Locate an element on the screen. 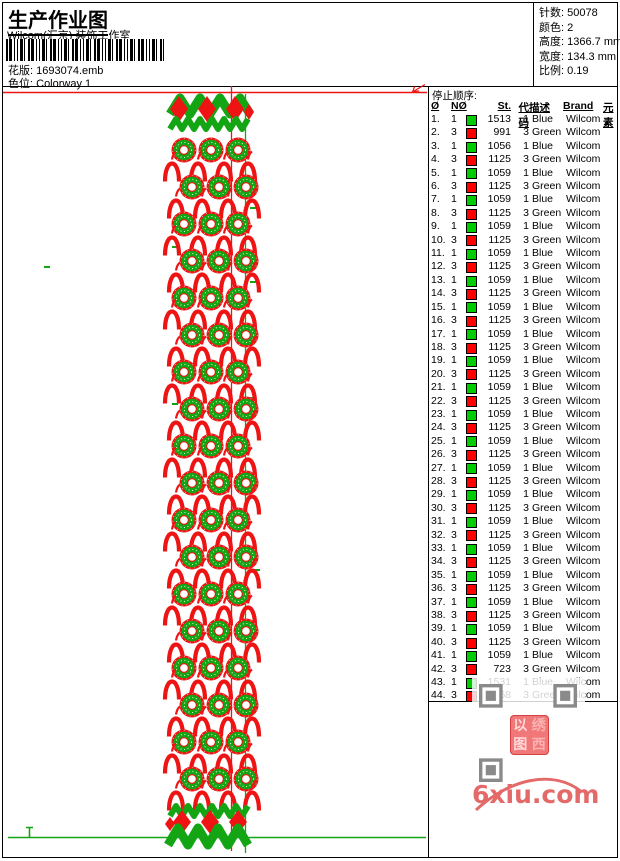 The image size is (620, 861). row-seq: 25. is located at coordinates (438, 440).